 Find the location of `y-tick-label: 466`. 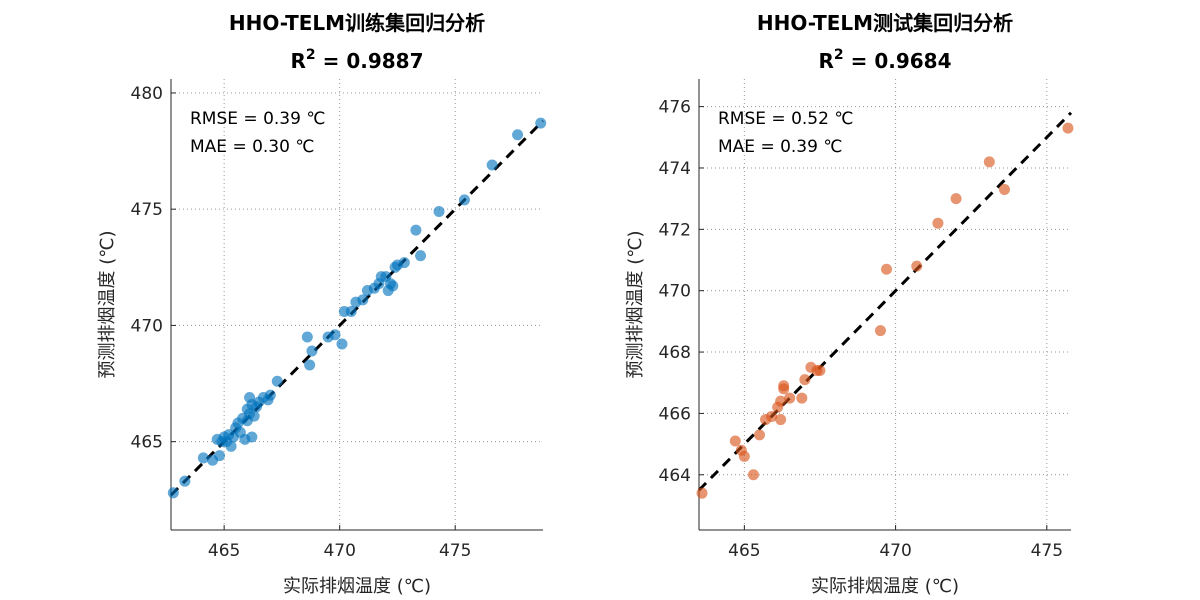

y-tick-label: 466 is located at coordinates (675, 414).